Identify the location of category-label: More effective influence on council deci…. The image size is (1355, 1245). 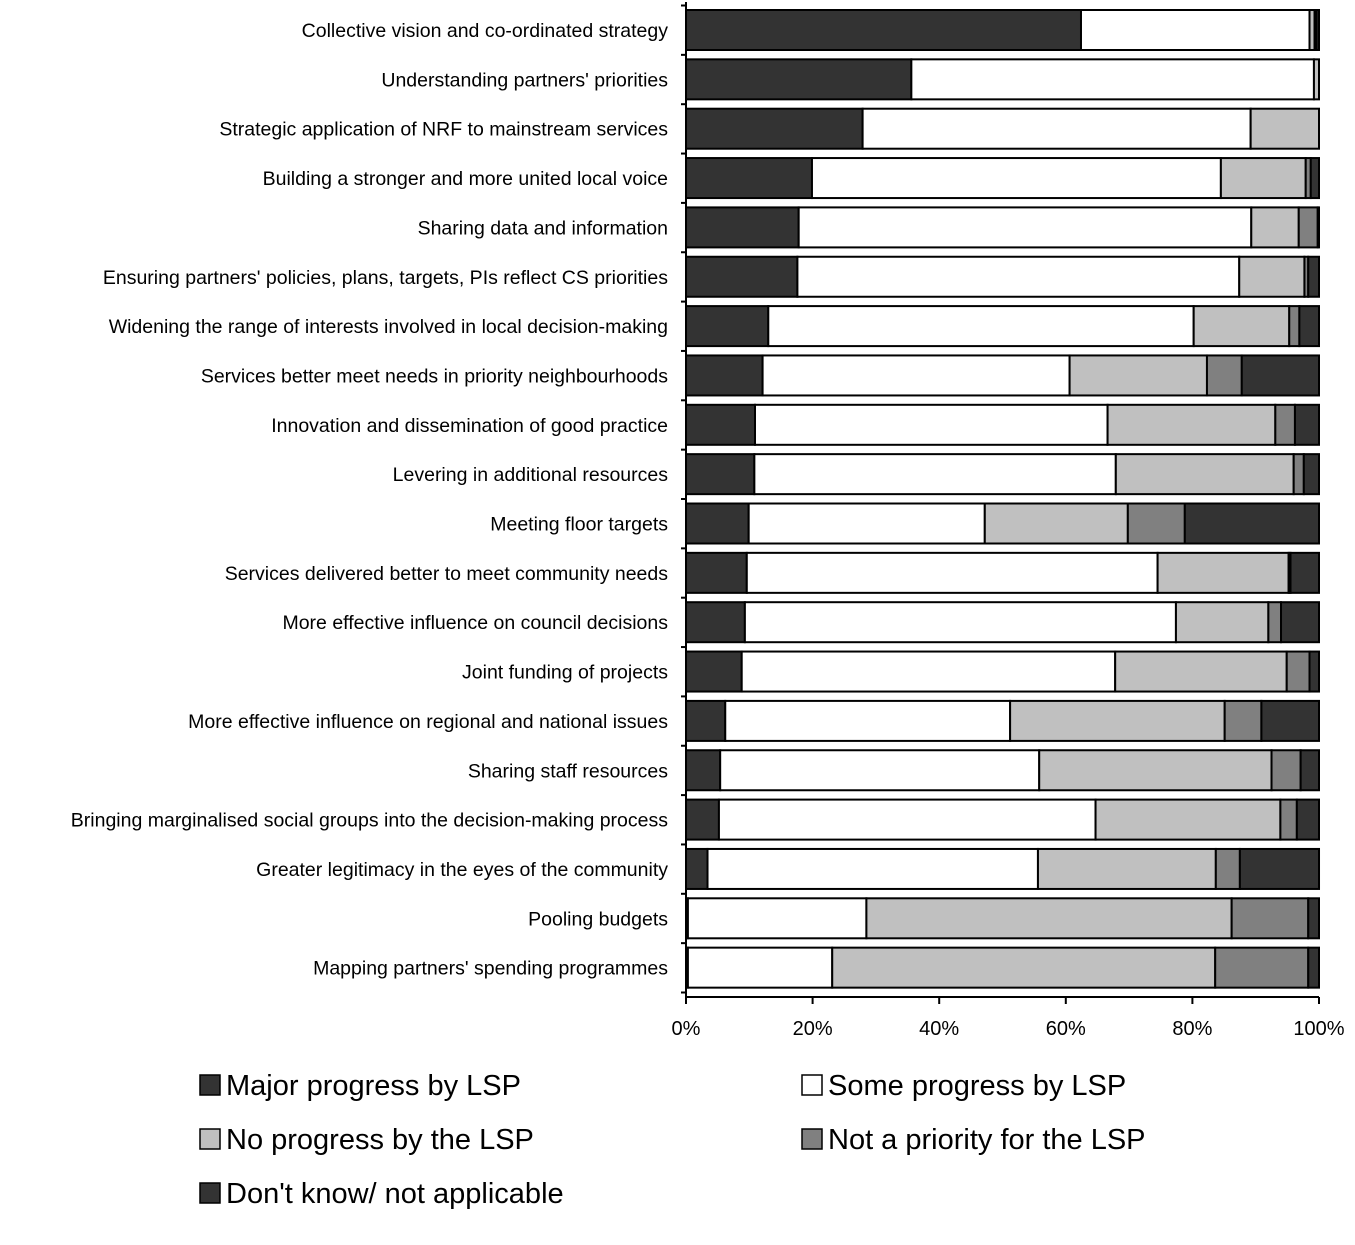
(475, 623).